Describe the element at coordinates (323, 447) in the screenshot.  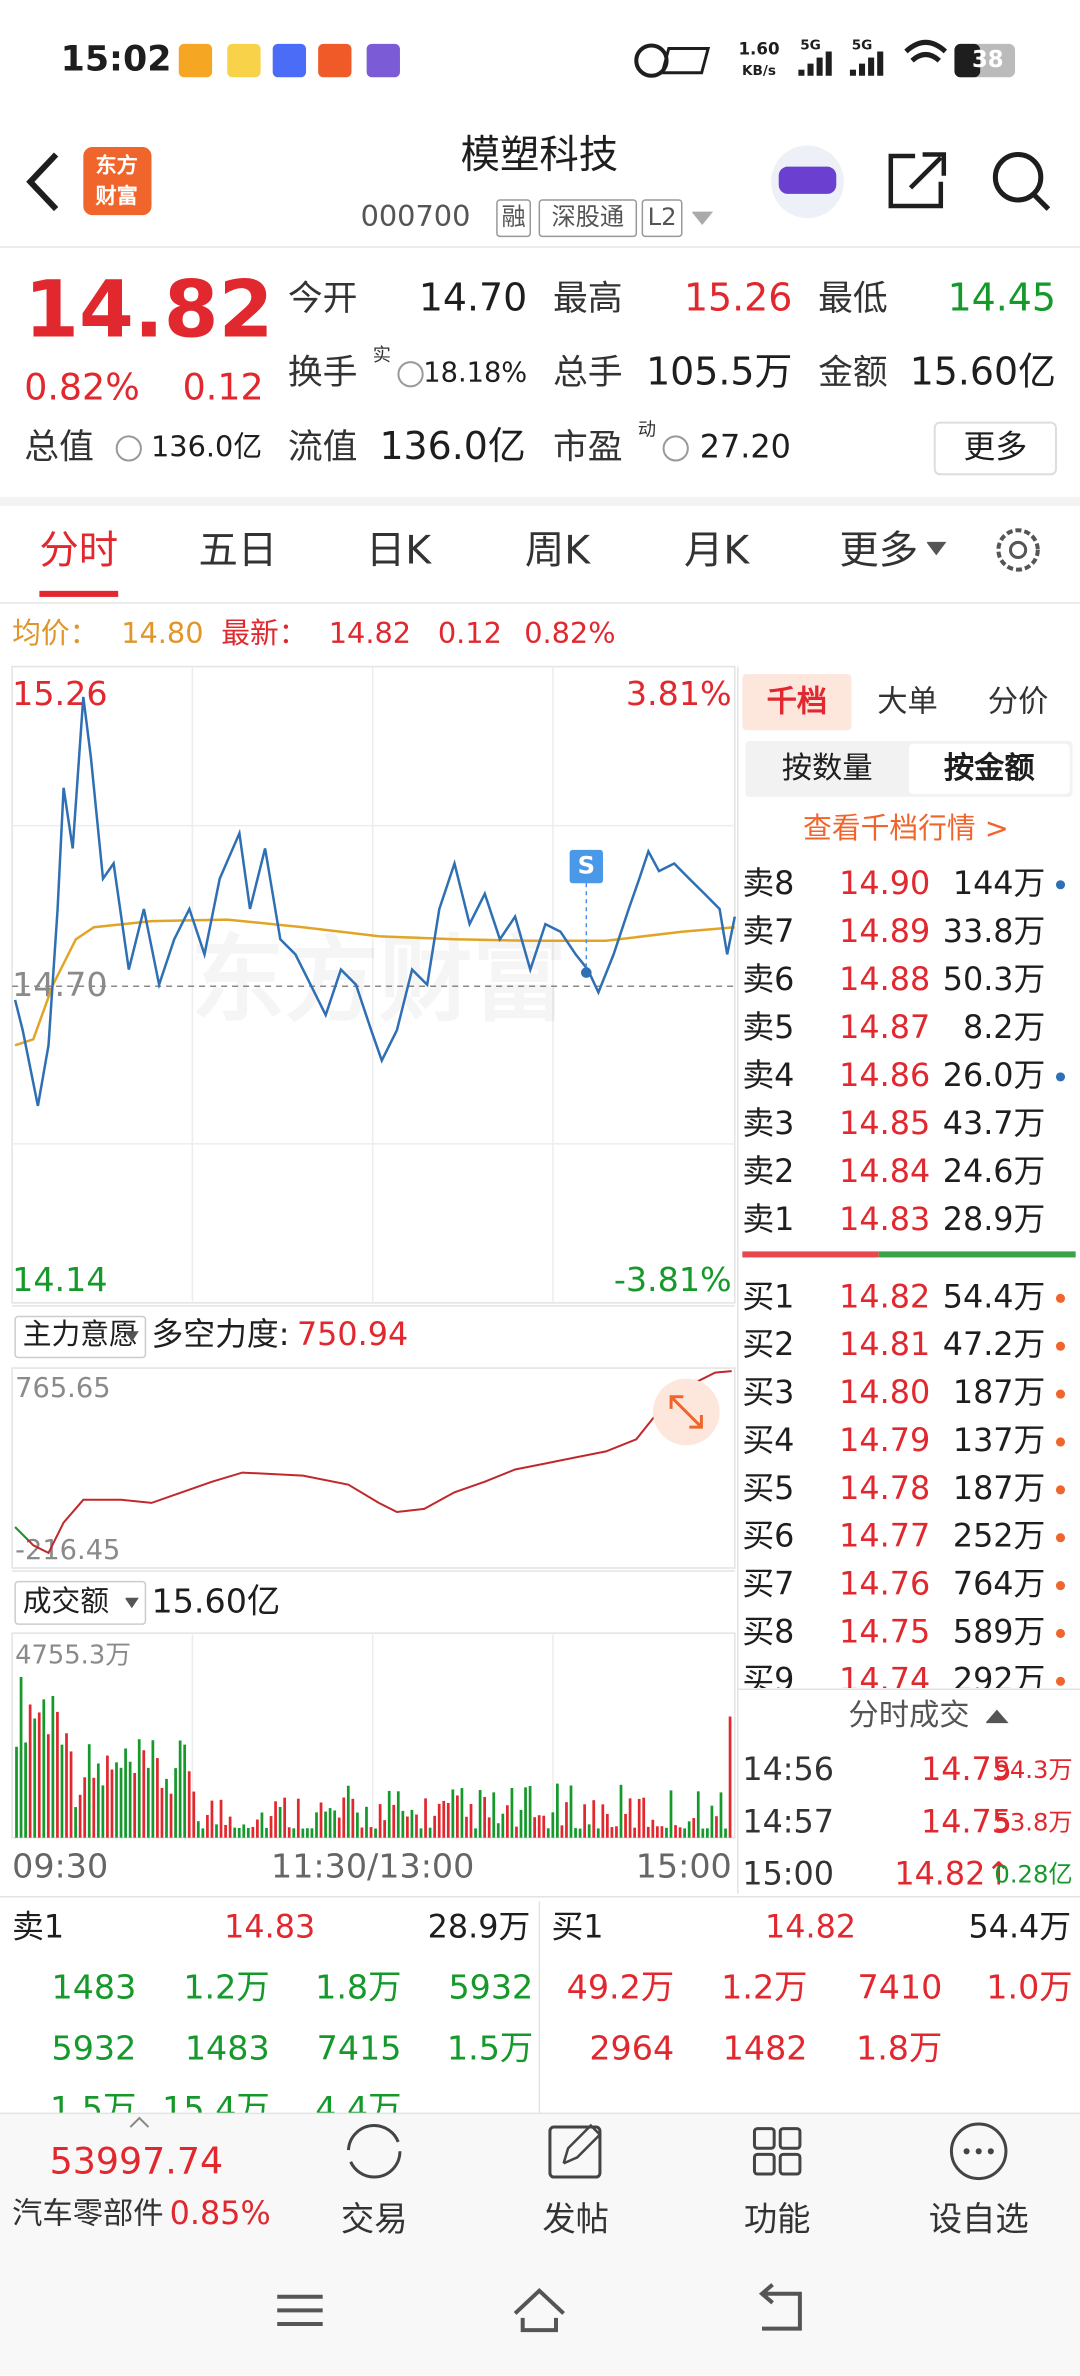
I see `stat-label: 流值` at that location.